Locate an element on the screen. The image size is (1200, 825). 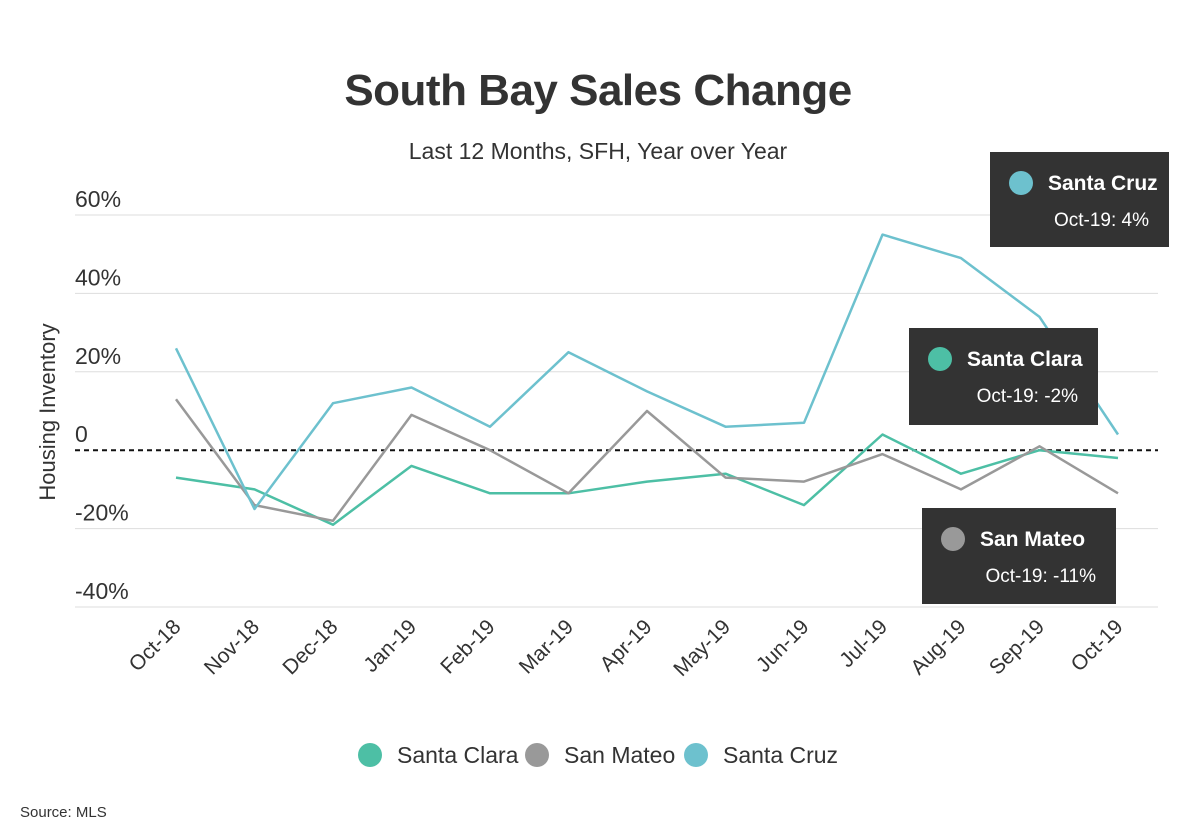
x-tick-label: Jan-19 is located at coordinates (390, 646).